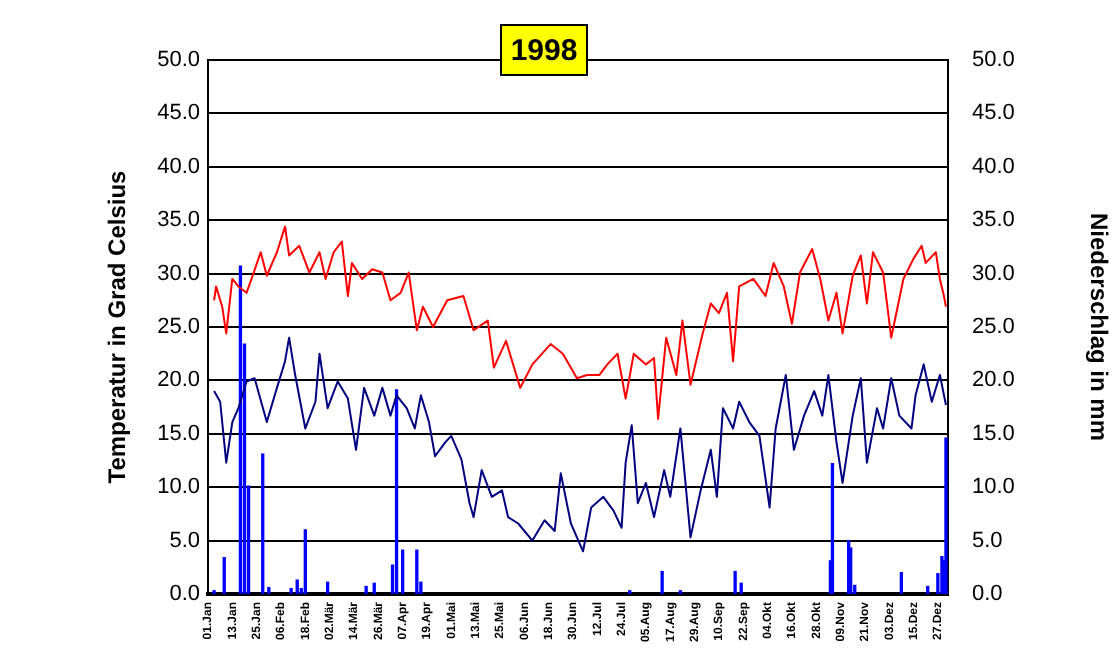 The height and width of the screenshot is (658, 1120). What do you see at coordinates (178, 166) in the screenshot?
I see `y-tick-label: 40.0` at bounding box center [178, 166].